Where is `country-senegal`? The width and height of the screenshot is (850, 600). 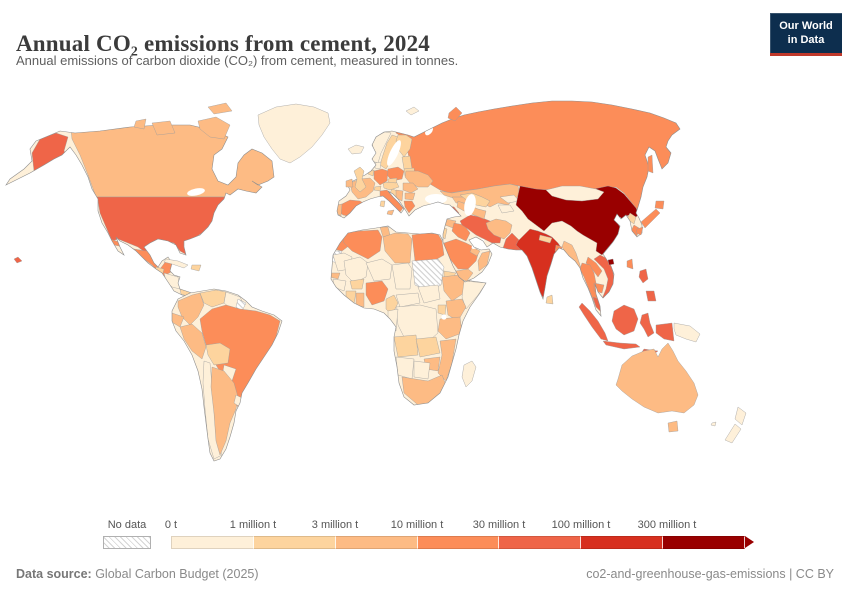 country-senegal is located at coordinates (335, 276).